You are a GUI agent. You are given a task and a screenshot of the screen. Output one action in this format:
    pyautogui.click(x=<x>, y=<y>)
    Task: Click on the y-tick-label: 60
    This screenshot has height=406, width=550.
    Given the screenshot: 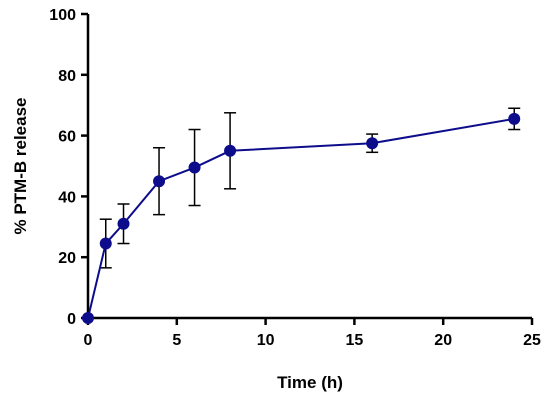 What is the action you would take?
    pyautogui.click(x=67, y=137)
    